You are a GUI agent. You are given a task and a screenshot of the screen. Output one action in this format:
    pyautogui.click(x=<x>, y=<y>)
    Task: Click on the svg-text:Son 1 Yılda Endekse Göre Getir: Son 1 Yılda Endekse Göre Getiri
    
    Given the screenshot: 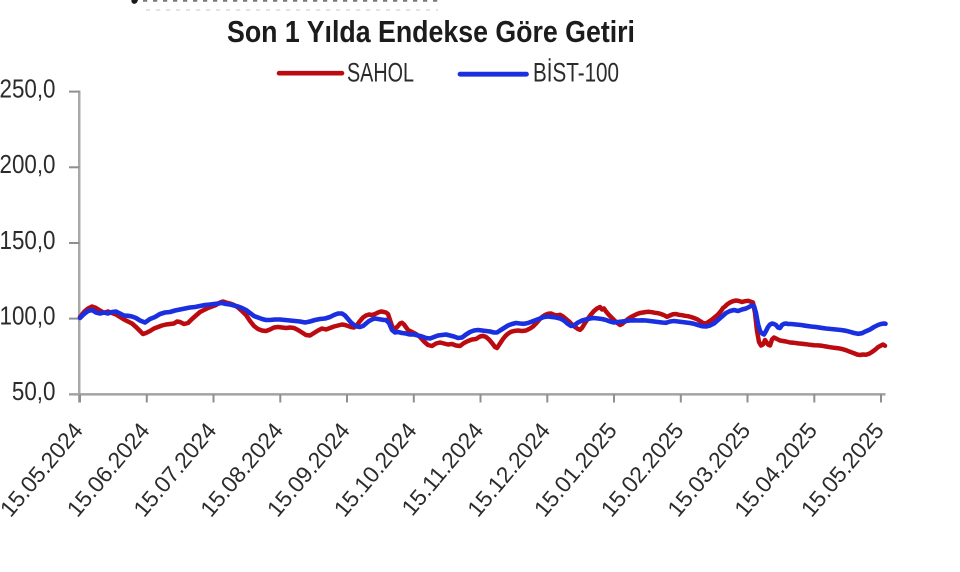 What is the action you would take?
    pyautogui.click(x=431, y=31)
    